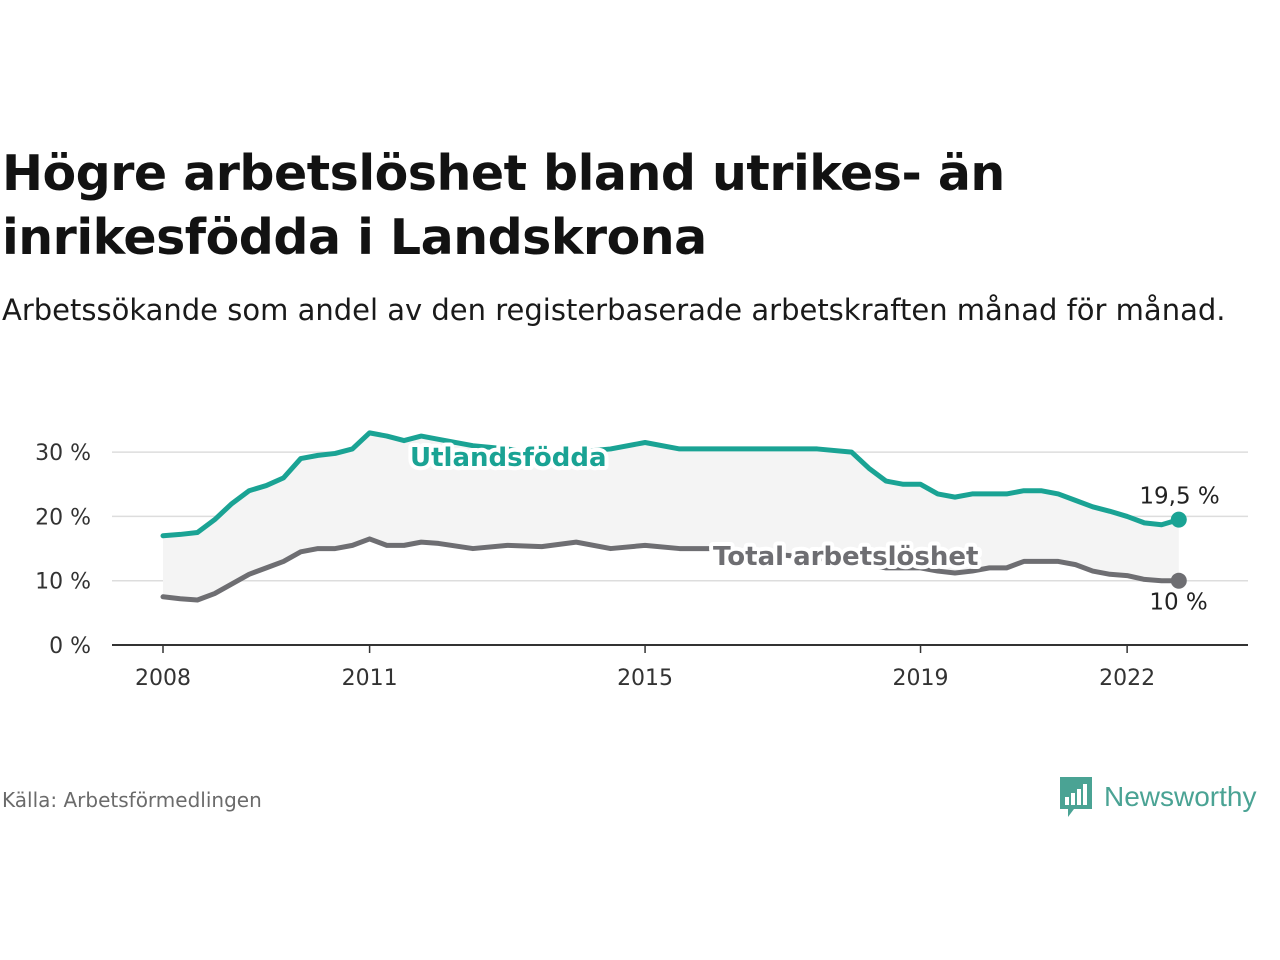  Describe the element at coordinates (63, 453) in the screenshot. I see `y-tick-label: 30 %` at that location.